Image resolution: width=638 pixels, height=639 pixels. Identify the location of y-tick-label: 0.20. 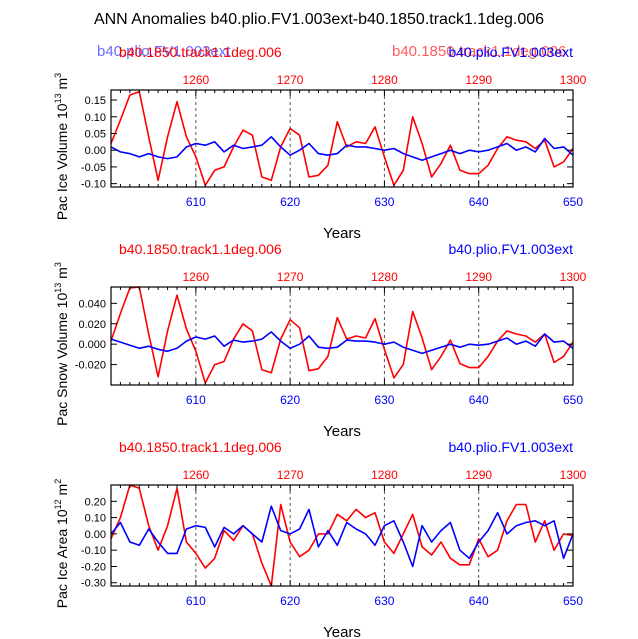
(95, 502).